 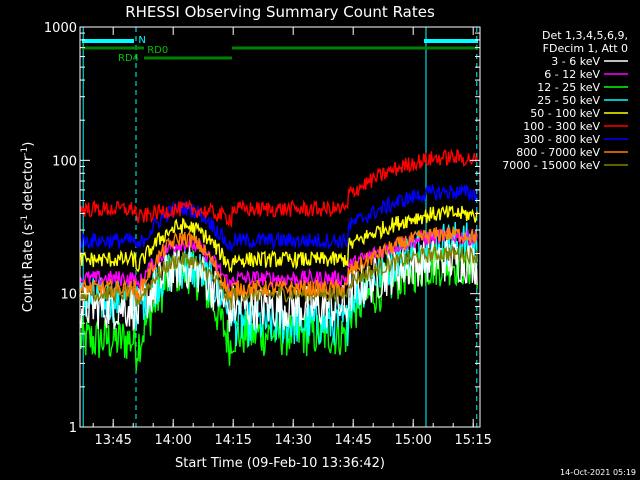 What do you see at coordinates (575, 61) in the screenshot?
I see `legend-label: 3 - 6 keV` at bounding box center [575, 61].